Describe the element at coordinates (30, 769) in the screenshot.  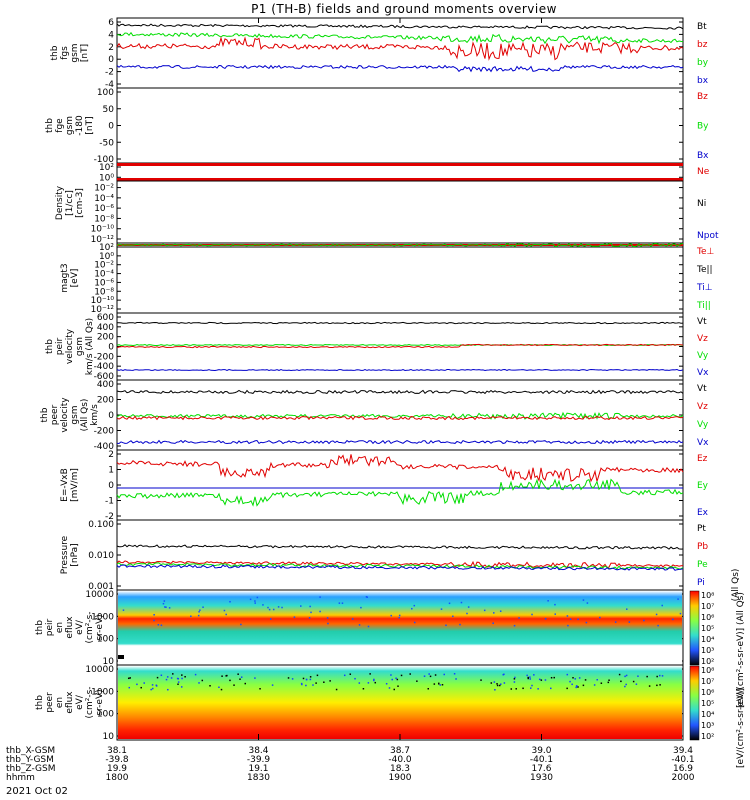
I see `x-row-label: thb_Z-GSM` at that location.